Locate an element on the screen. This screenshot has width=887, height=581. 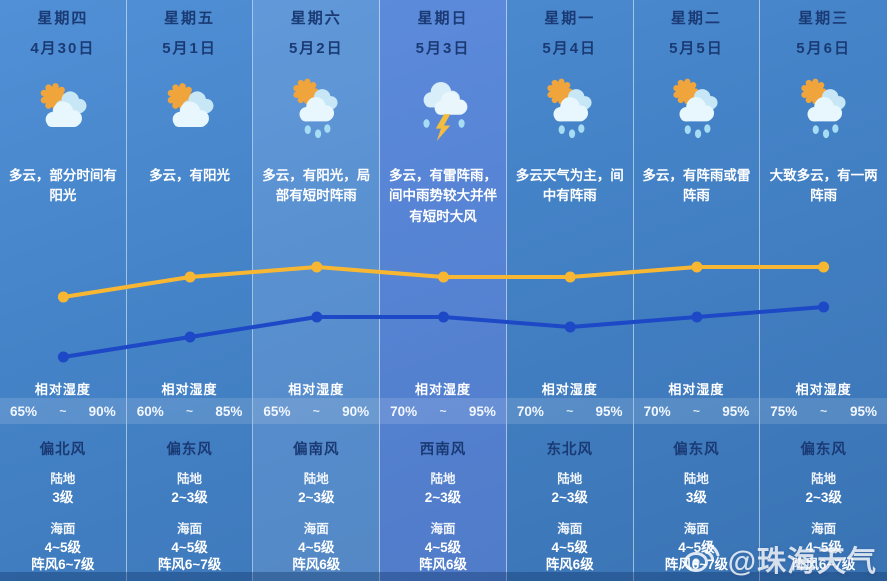
wind-direction: 东北风 is located at coordinates (569, 450).